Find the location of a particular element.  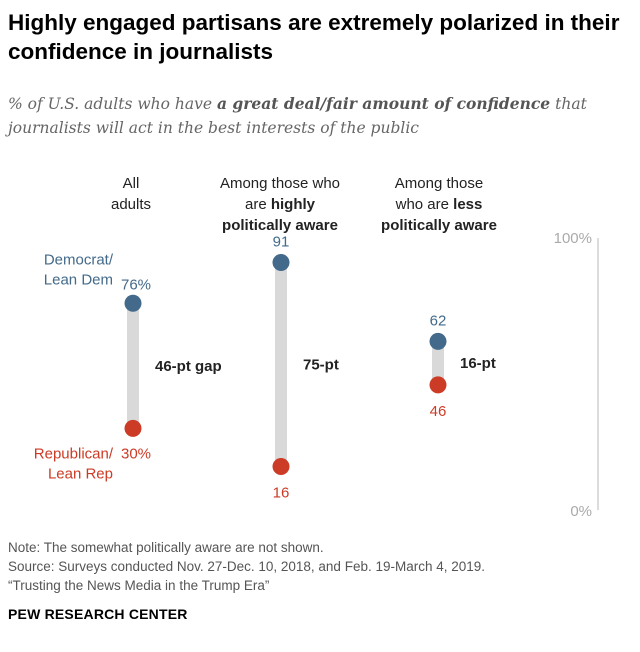

column-header-bold: highly is located at coordinates (293, 204).